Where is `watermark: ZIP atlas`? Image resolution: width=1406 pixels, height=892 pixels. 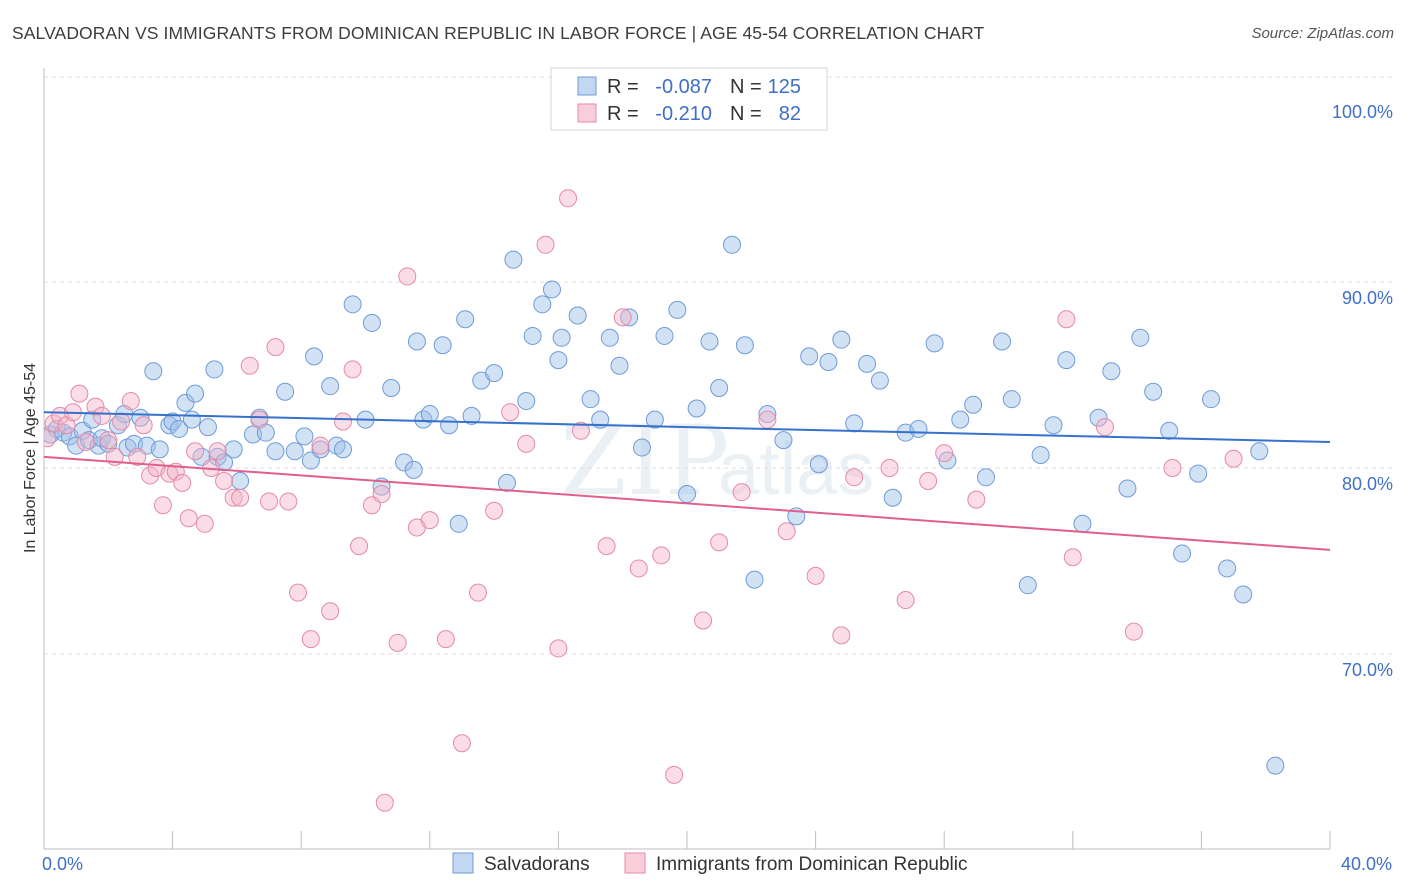 watermark: ZIP atlas is located at coordinates (717, 461).